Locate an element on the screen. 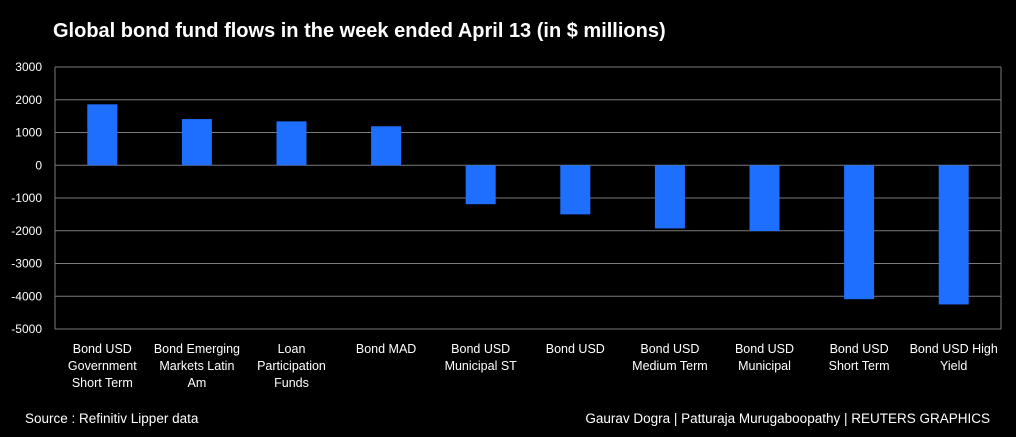 The height and width of the screenshot is (437, 1016). x-category-label-line: Municipal ST is located at coordinates (481, 366).